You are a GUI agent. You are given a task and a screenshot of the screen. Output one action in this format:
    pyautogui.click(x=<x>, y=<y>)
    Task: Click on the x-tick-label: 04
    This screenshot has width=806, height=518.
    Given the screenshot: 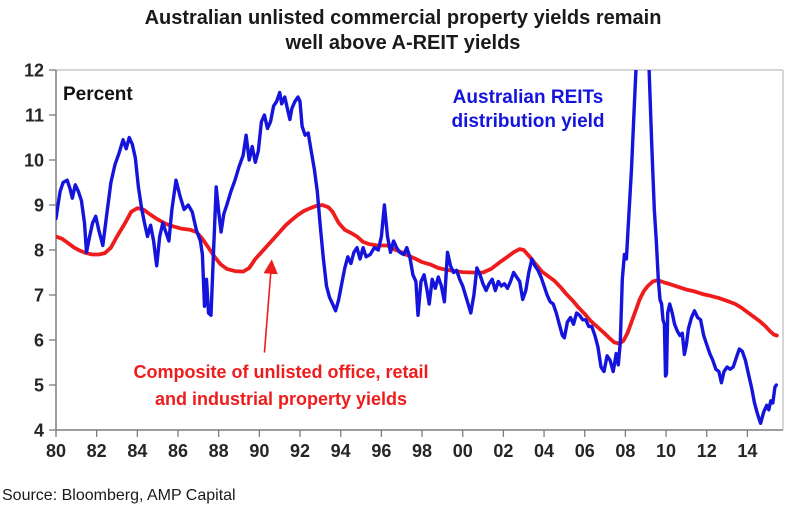 What is the action you would take?
    pyautogui.click(x=544, y=451)
    